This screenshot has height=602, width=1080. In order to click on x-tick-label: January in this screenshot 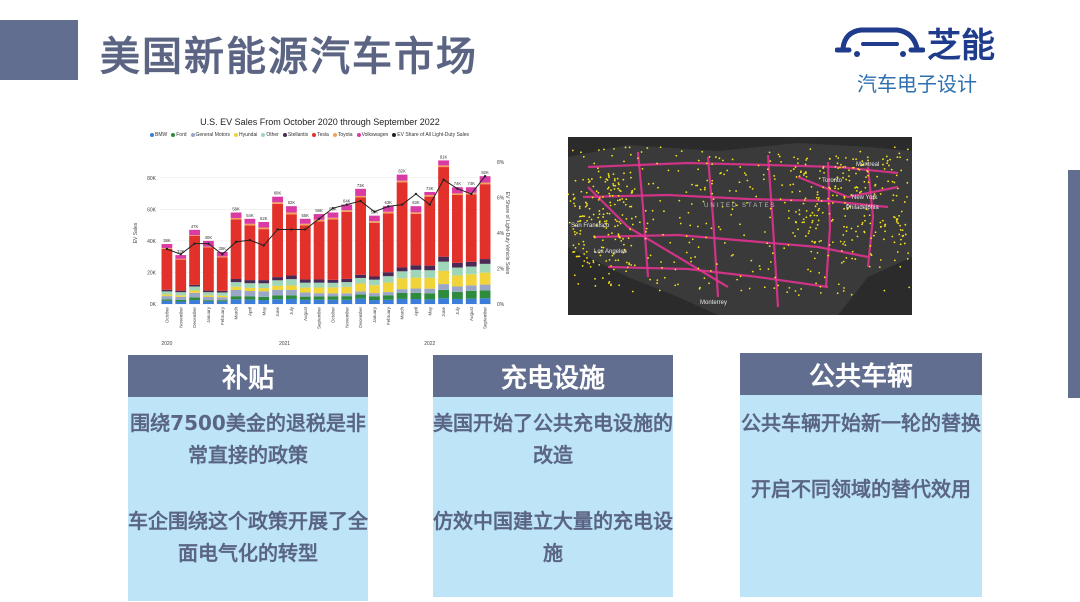, I will do `click(208, 314)`.